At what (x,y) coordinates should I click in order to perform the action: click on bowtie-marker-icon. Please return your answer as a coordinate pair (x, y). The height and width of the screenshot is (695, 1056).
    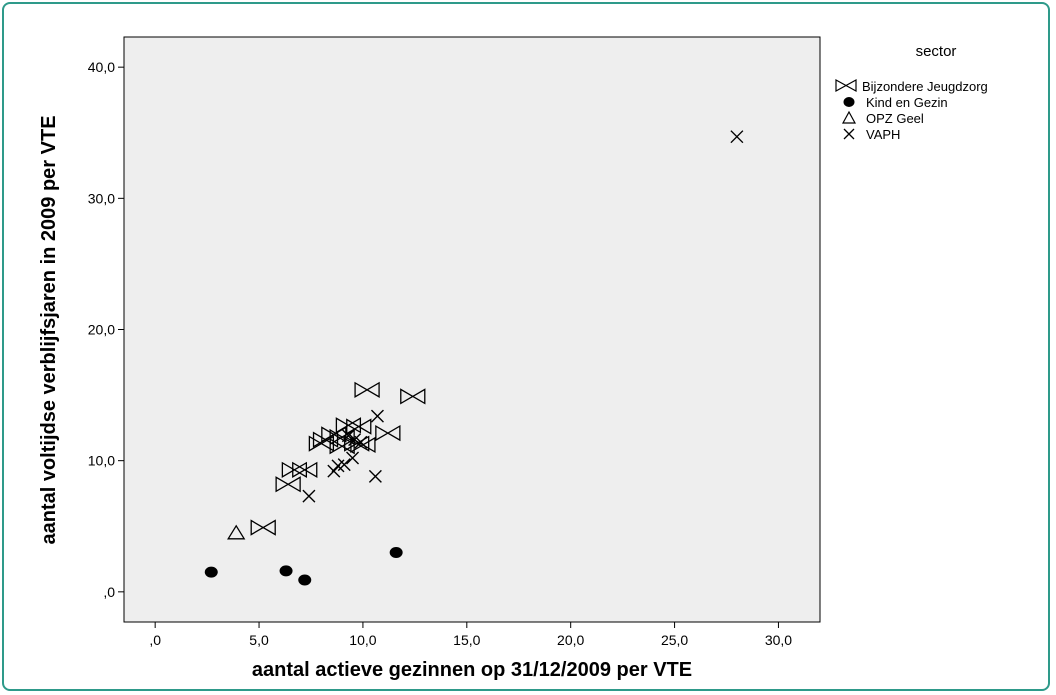
    Looking at the image, I should click on (846, 85).